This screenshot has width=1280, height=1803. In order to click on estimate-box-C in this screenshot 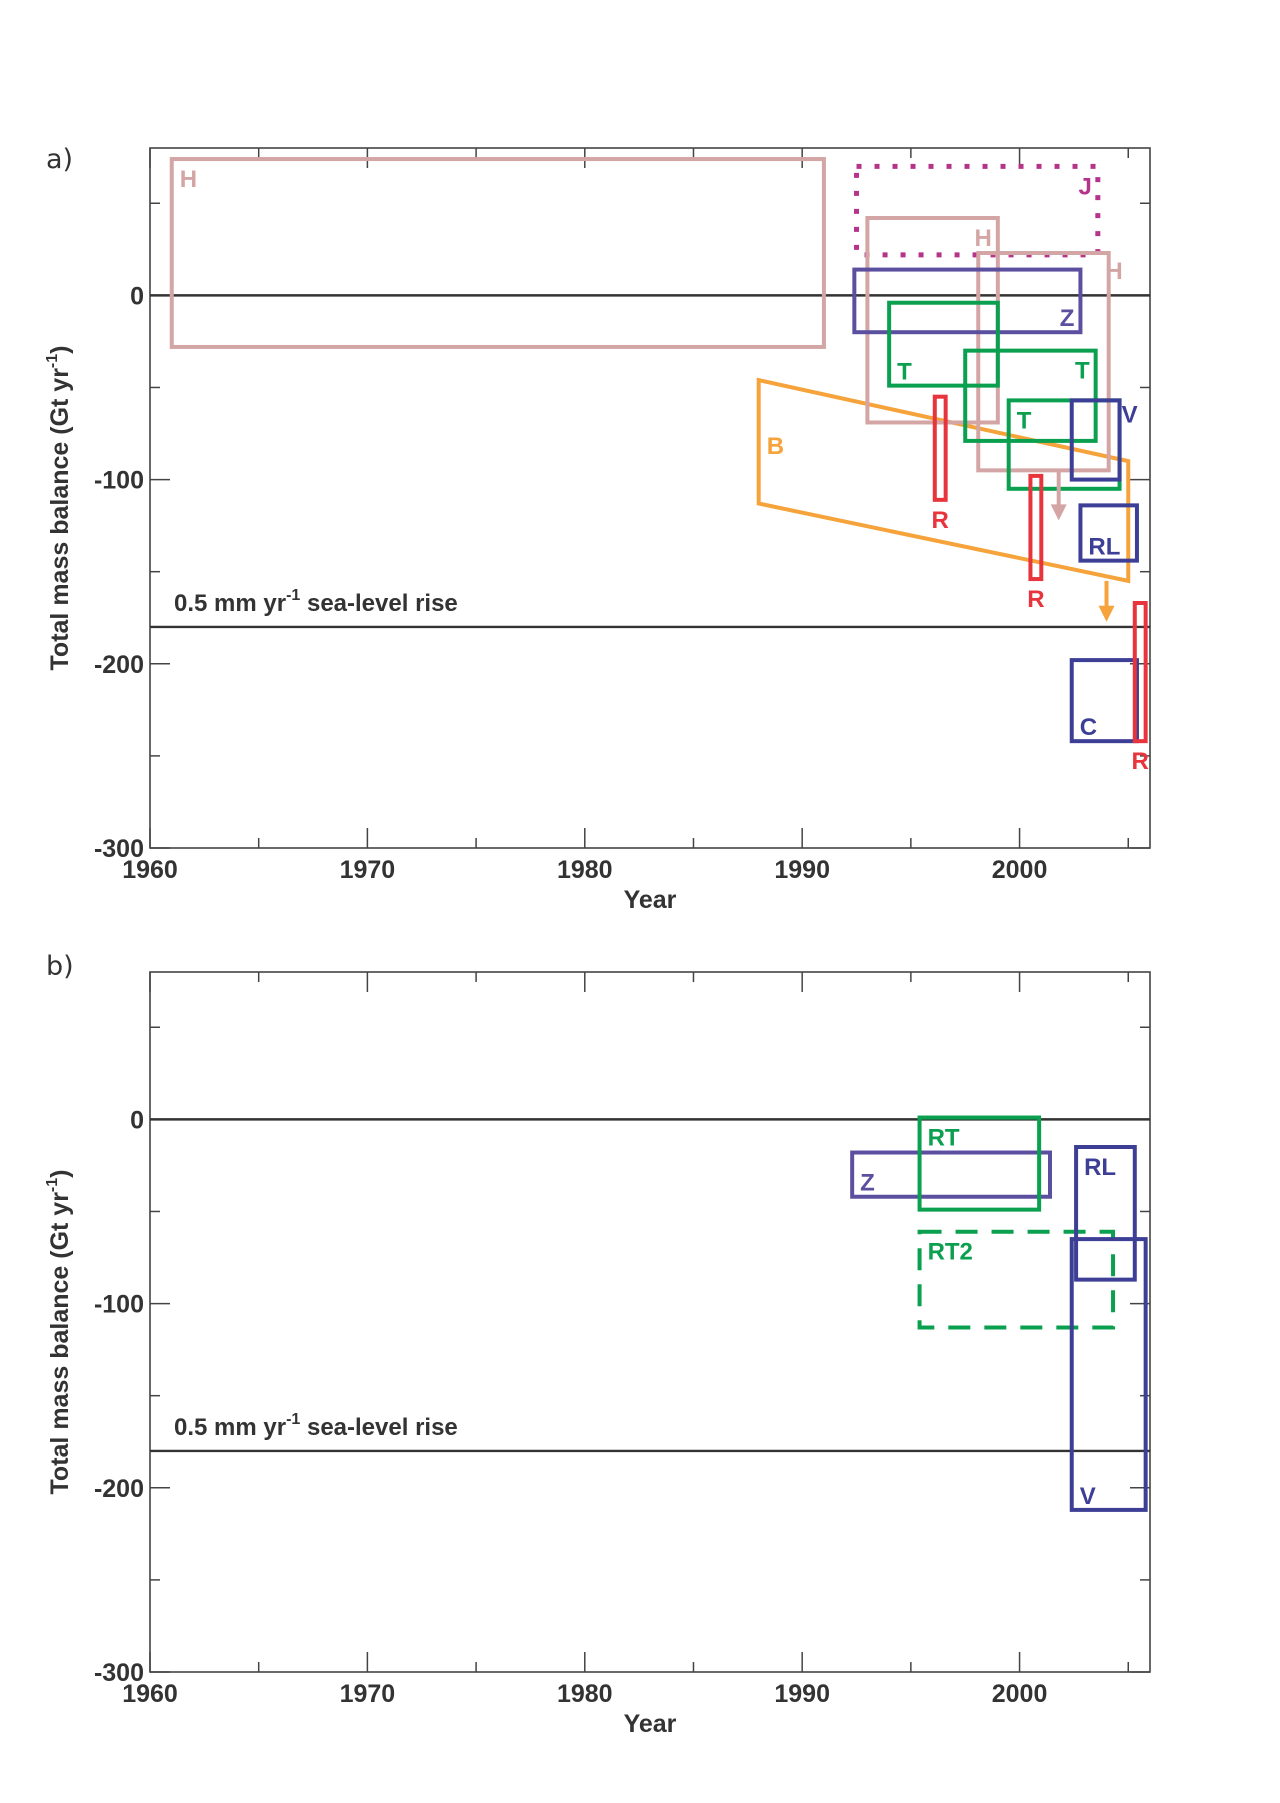, I will do `click(1104, 701)`.